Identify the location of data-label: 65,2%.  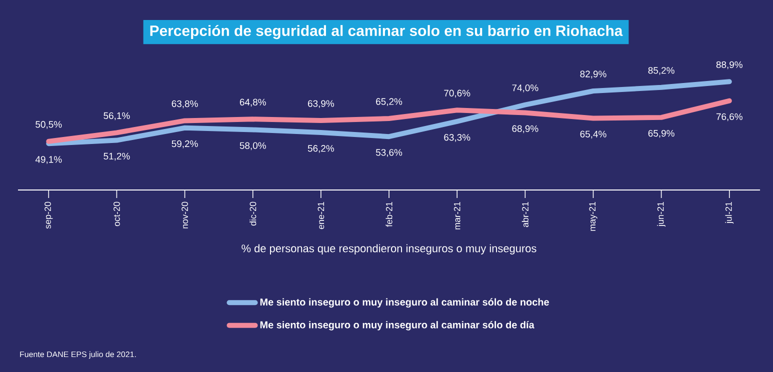
(389, 102).